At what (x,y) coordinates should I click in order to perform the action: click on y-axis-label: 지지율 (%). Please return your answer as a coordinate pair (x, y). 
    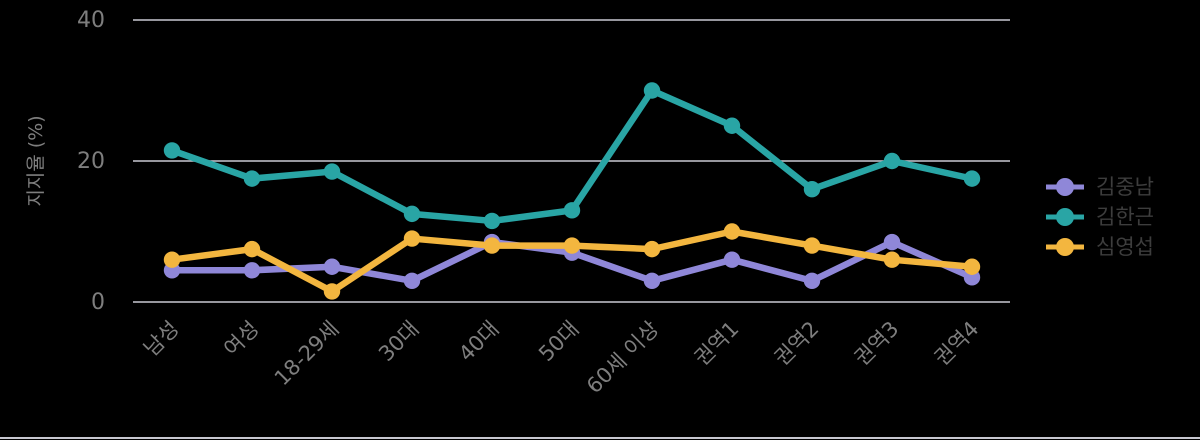
    Looking at the image, I should click on (36, 160).